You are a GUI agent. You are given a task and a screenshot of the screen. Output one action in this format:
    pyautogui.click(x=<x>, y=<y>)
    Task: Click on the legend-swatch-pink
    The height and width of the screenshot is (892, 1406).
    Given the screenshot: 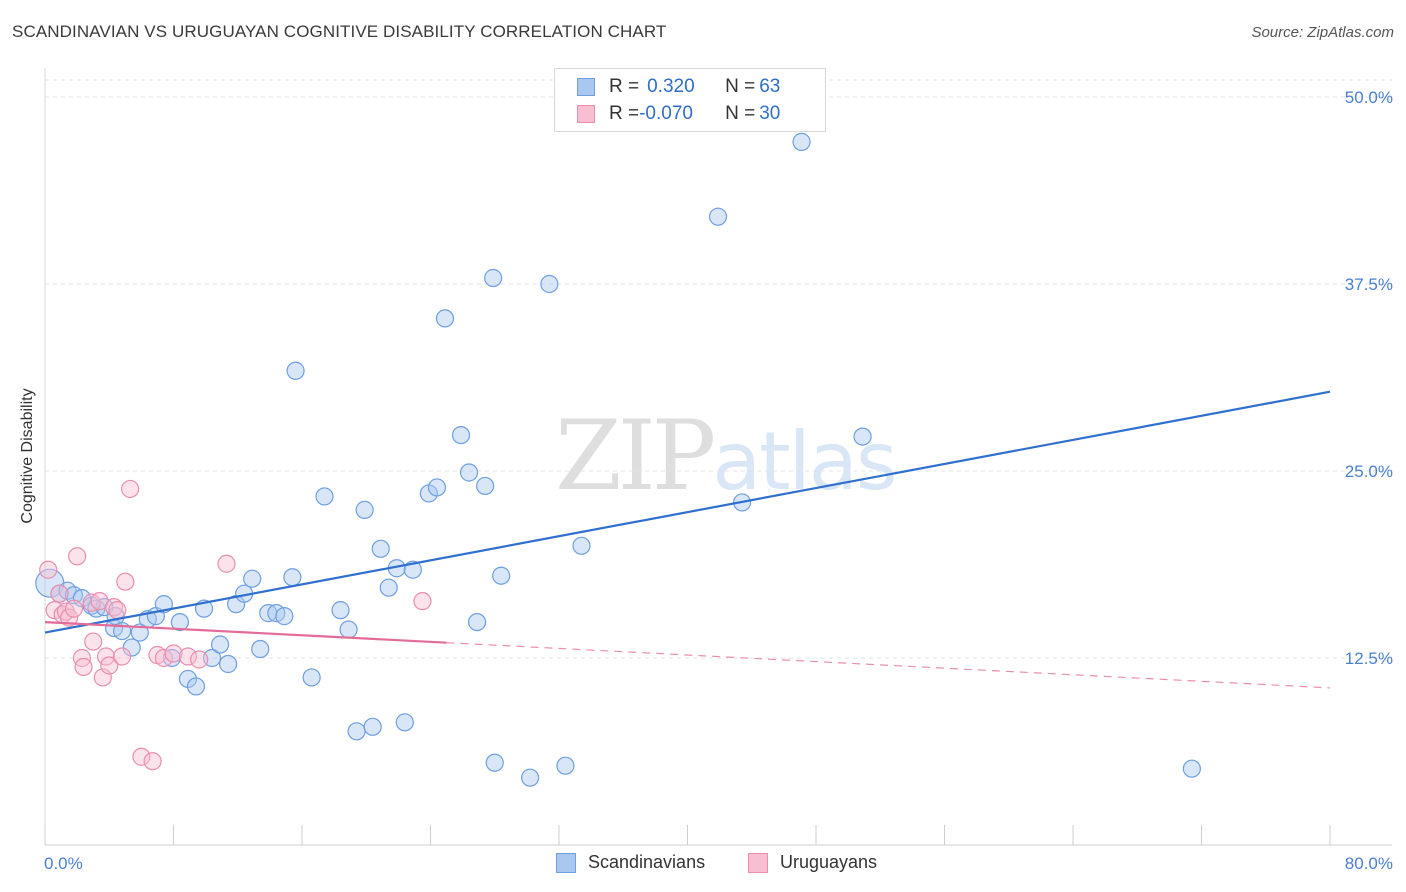 What is the action you would take?
    pyautogui.click(x=586, y=114)
    